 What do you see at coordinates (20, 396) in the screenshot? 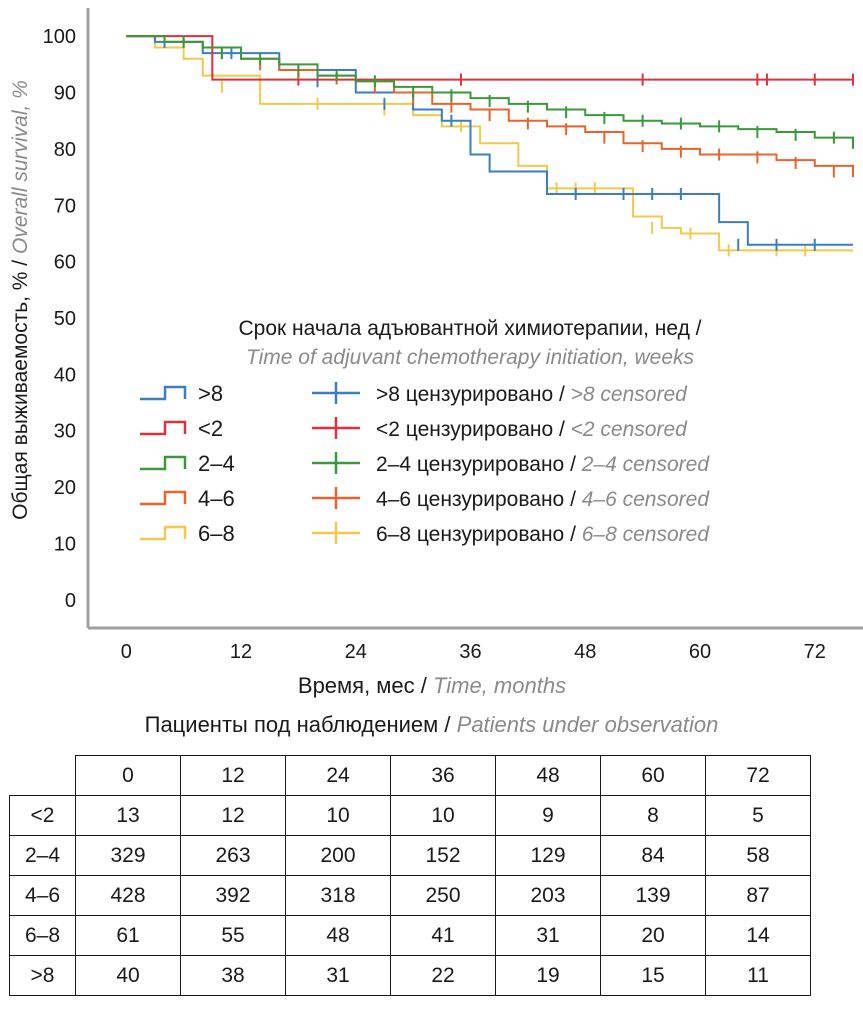
I see `y-axis-label-ru: Общая выживаемость, %` at bounding box center [20, 396].